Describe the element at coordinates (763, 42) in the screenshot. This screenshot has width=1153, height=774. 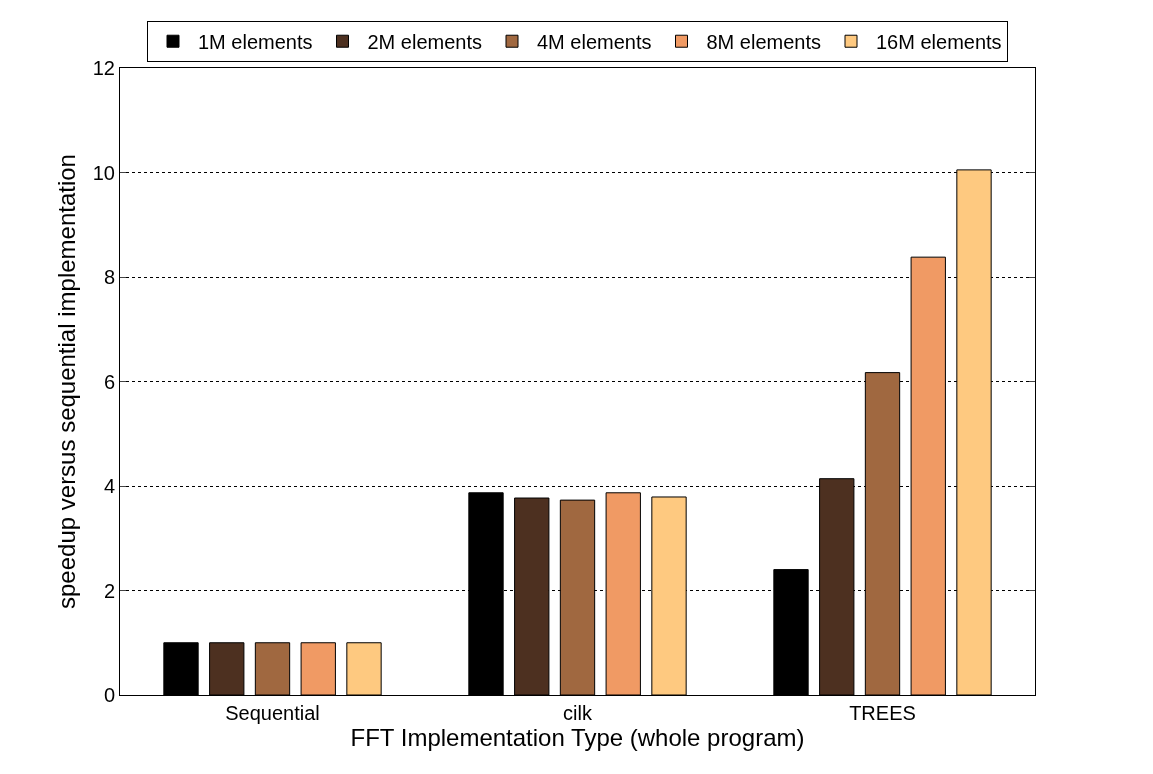
I see `legend-label: 8M elements` at that location.